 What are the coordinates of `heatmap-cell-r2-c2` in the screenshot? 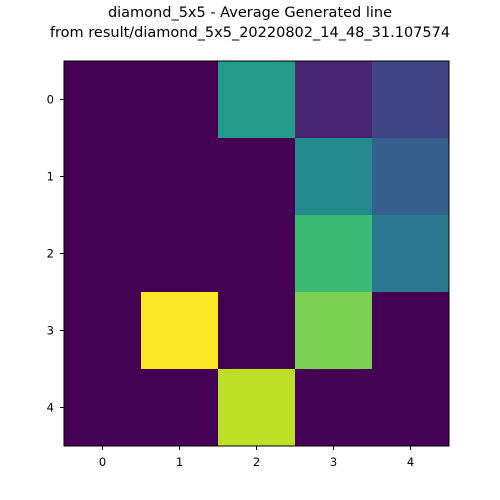 It's located at (257, 254).